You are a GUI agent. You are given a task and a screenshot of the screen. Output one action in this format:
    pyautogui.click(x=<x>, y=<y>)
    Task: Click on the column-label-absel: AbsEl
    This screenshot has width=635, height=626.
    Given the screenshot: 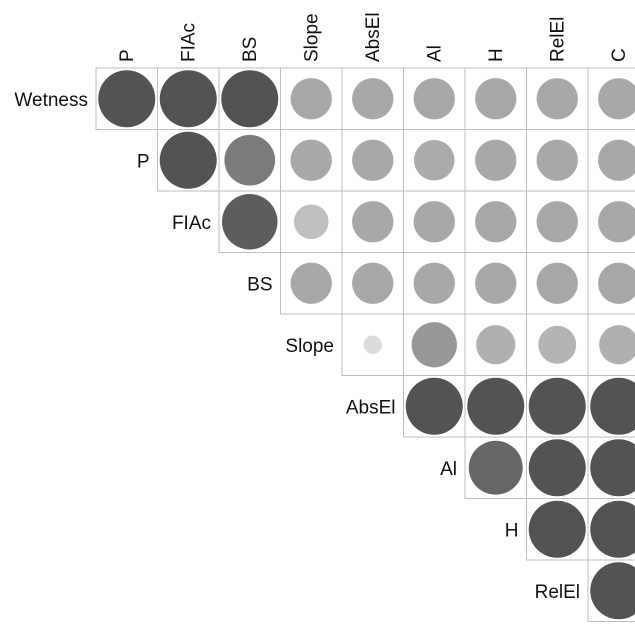 What is the action you would take?
    pyautogui.click(x=373, y=37)
    